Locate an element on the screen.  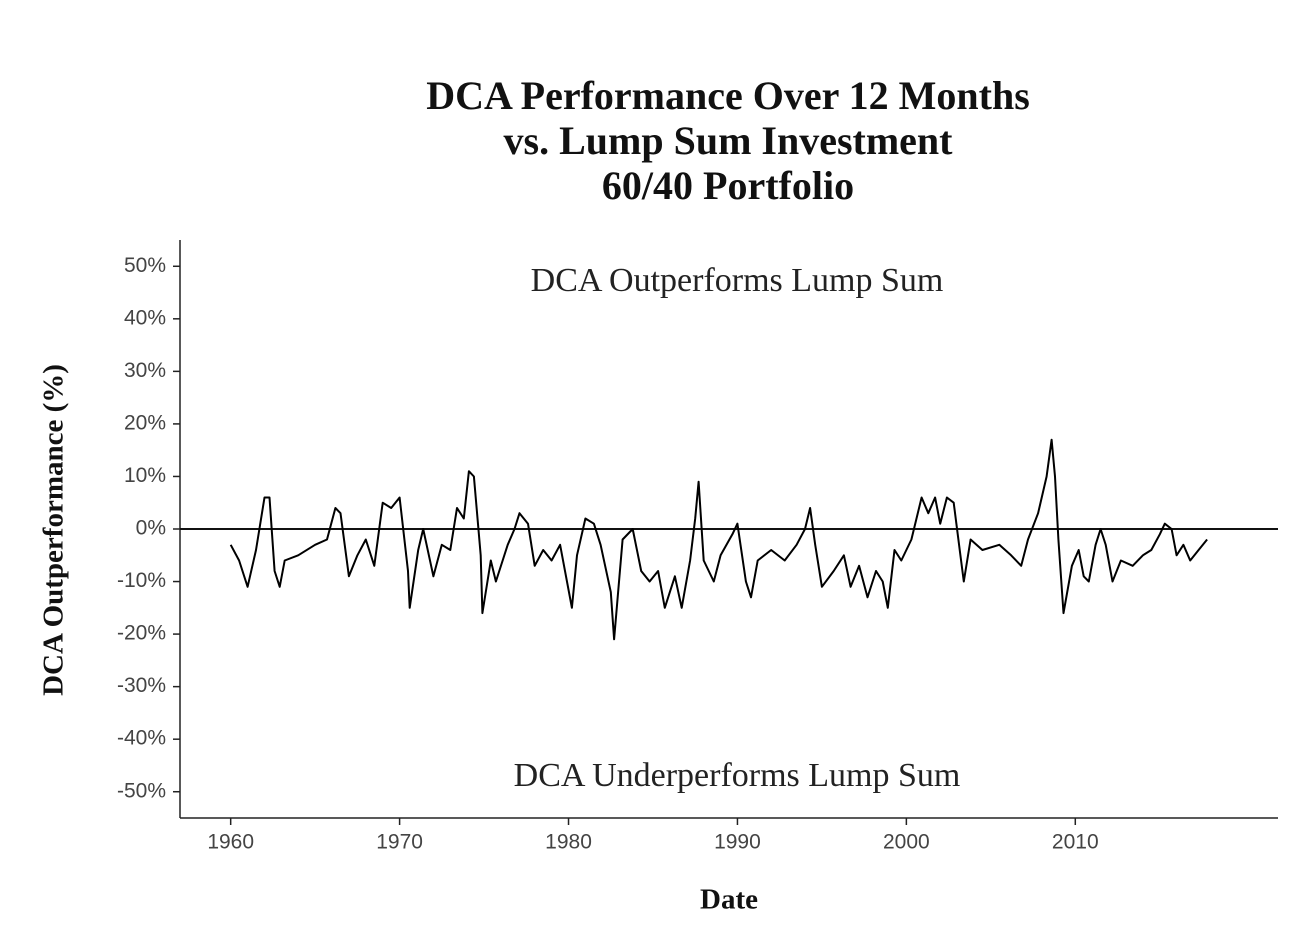
y-tick-label: 20% is located at coordinates (145, 422).